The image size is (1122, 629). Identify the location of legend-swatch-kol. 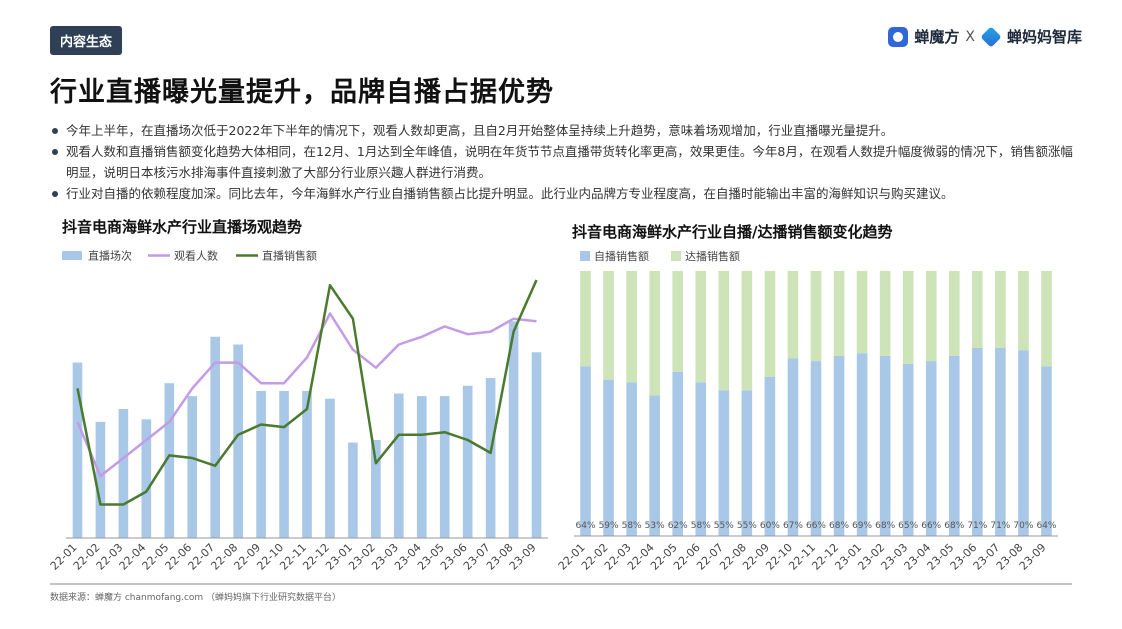
(676, 256).